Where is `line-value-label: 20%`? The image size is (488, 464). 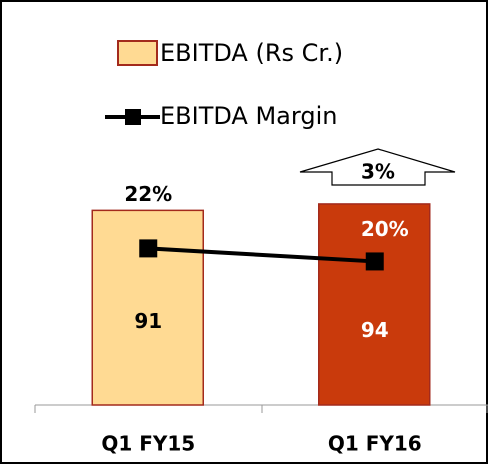 line-value-label: 20% is located at coordinates (385, 229).